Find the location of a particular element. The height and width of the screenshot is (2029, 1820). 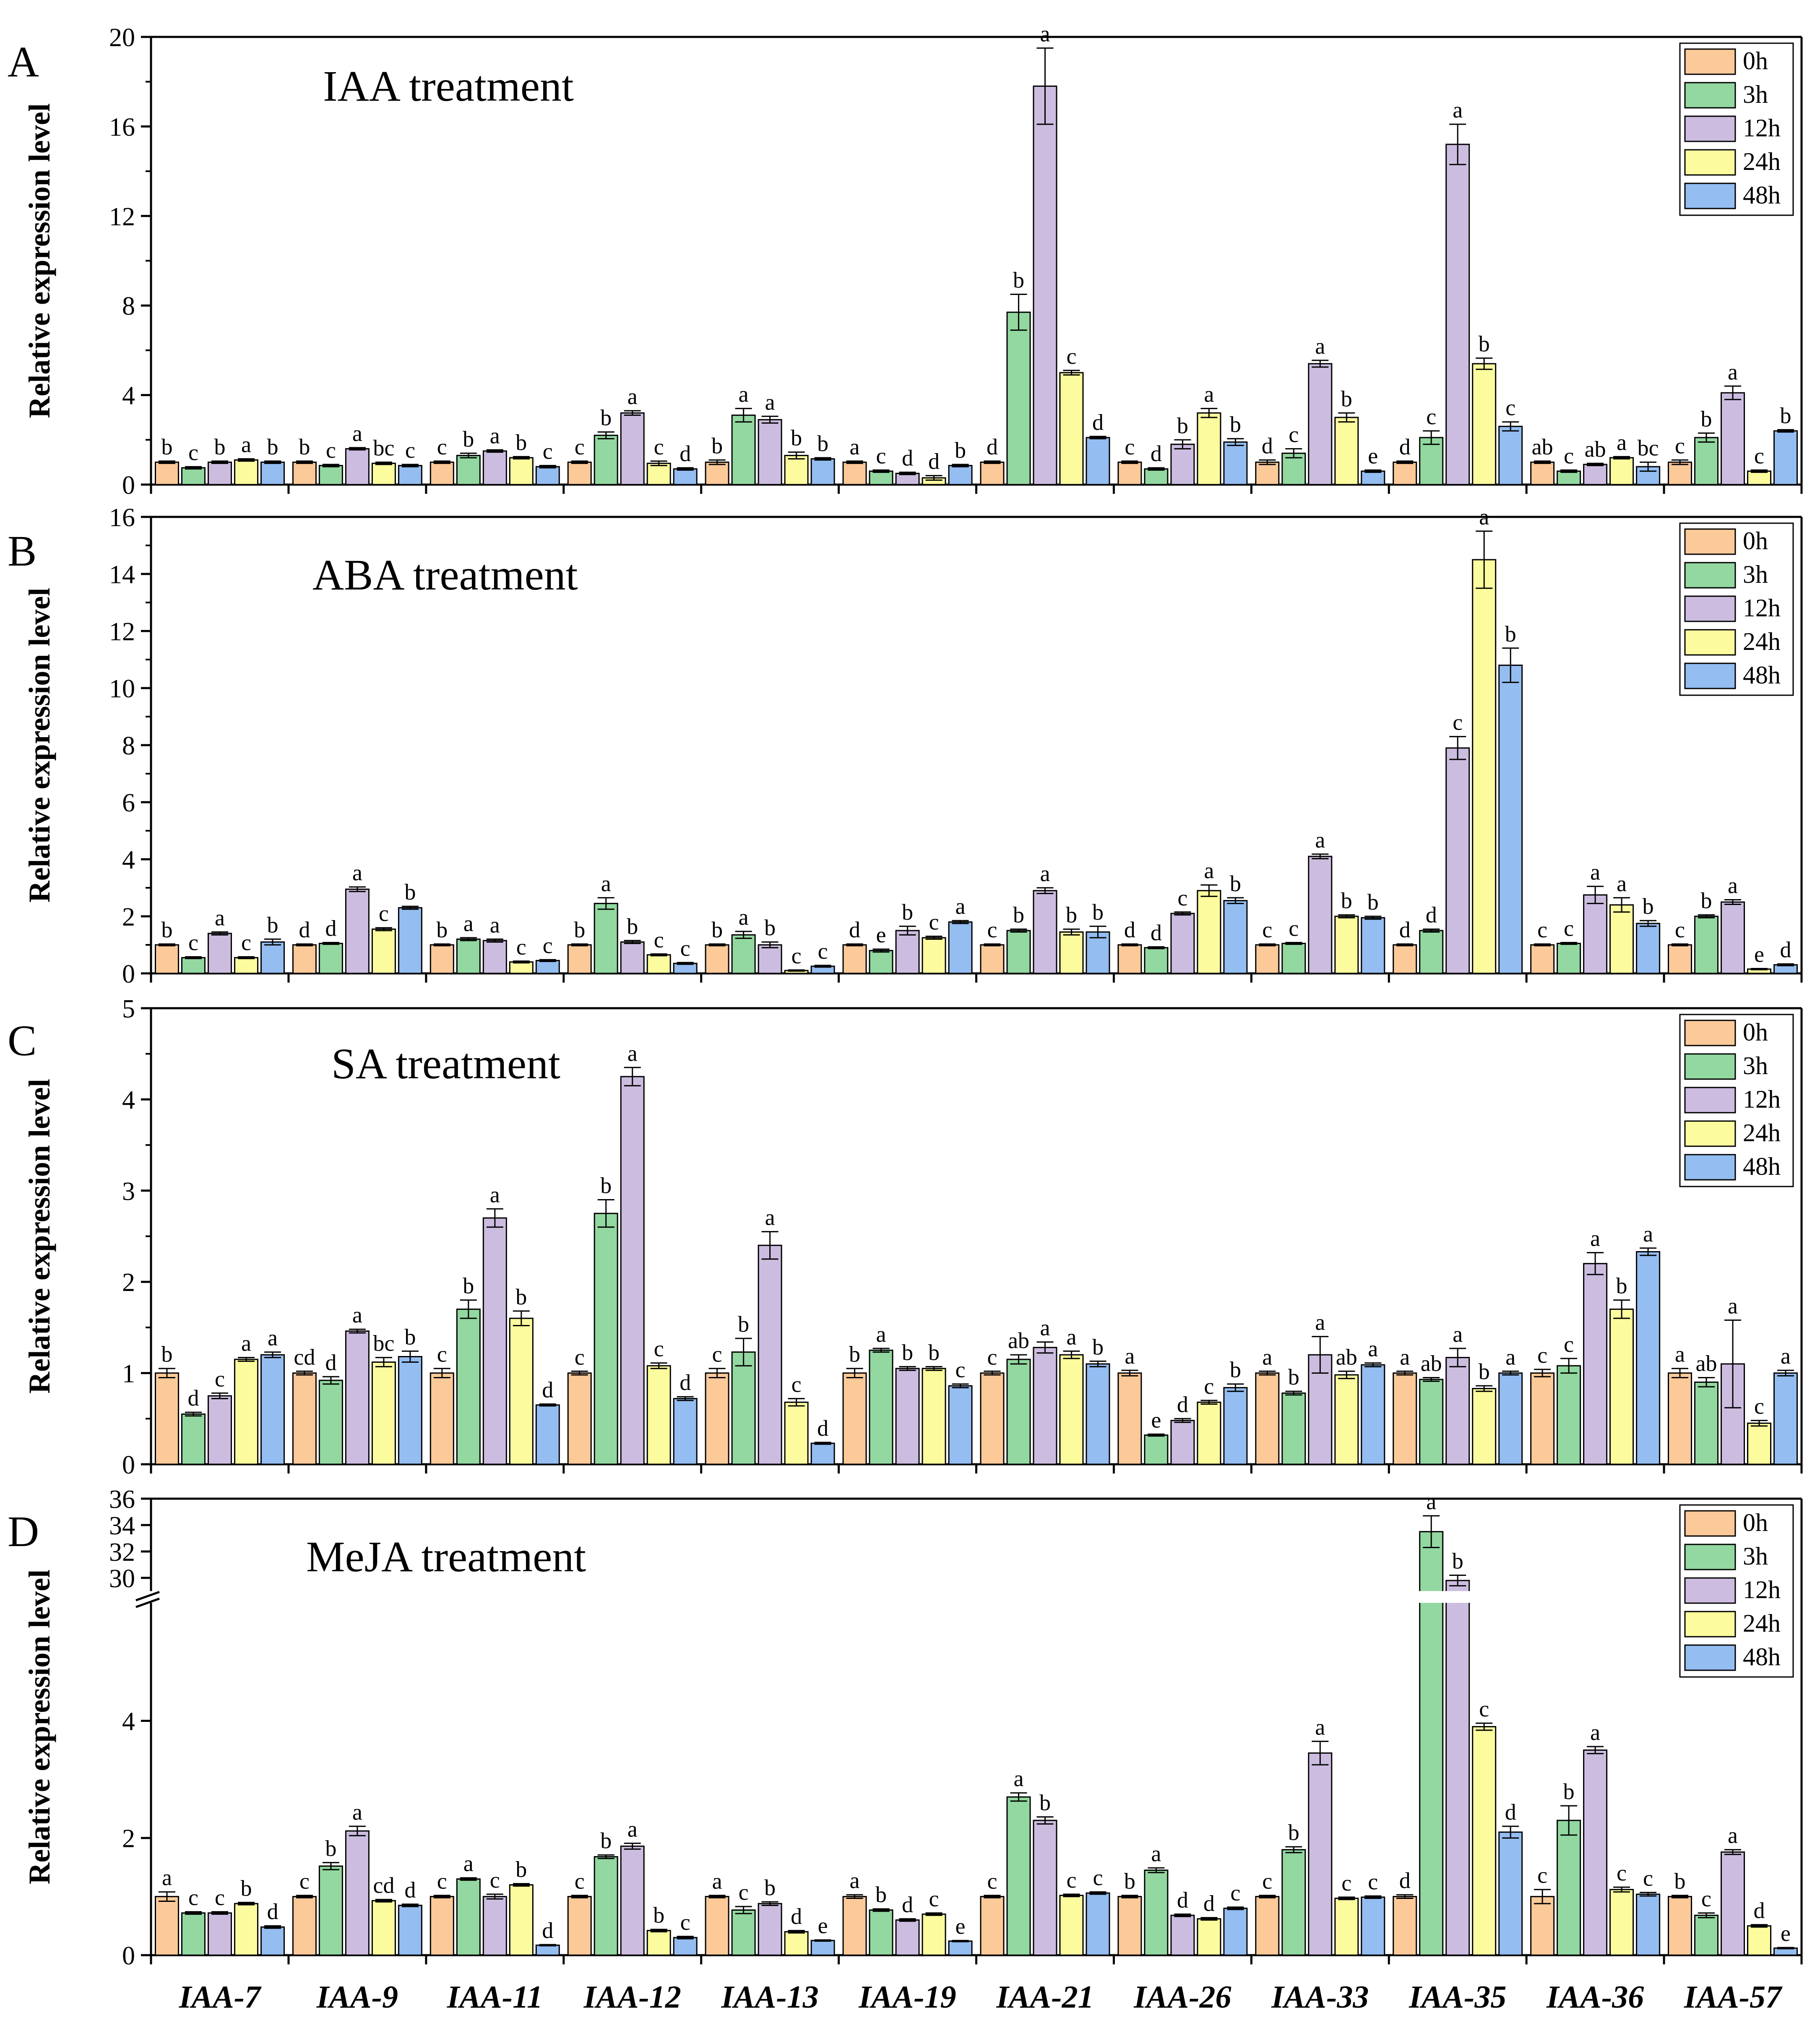

significance-letter: ab is located at coordinates (1018, 1340).